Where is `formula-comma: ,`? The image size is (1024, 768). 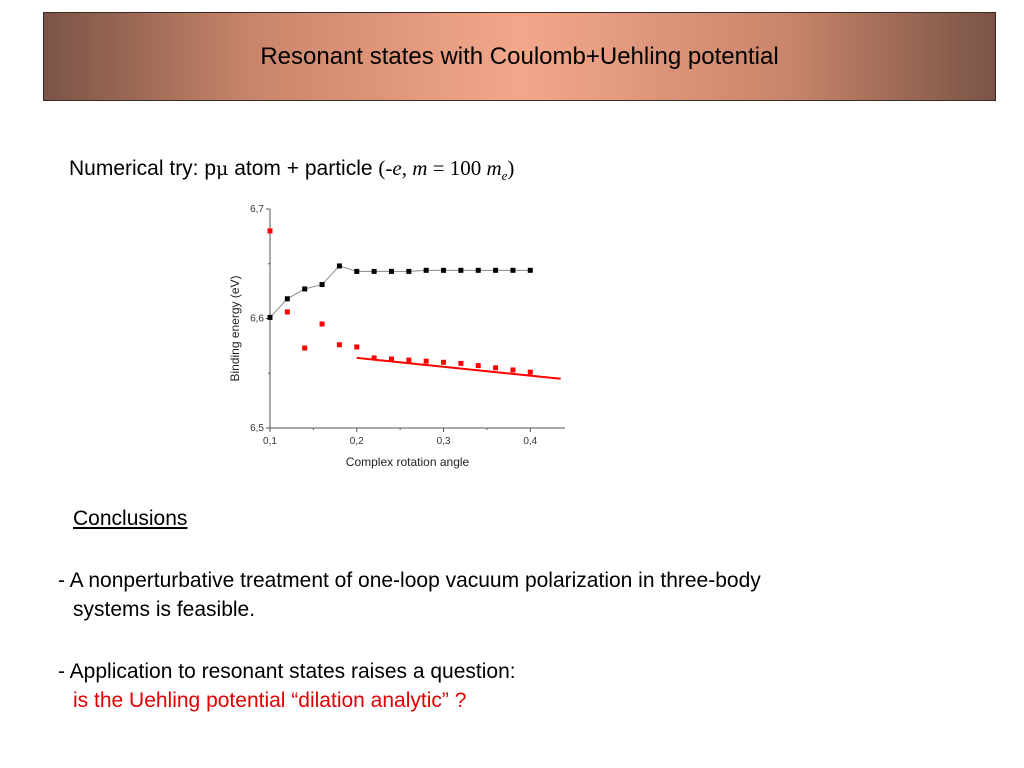
formula-comma: , is located at coordinates (407, 168).